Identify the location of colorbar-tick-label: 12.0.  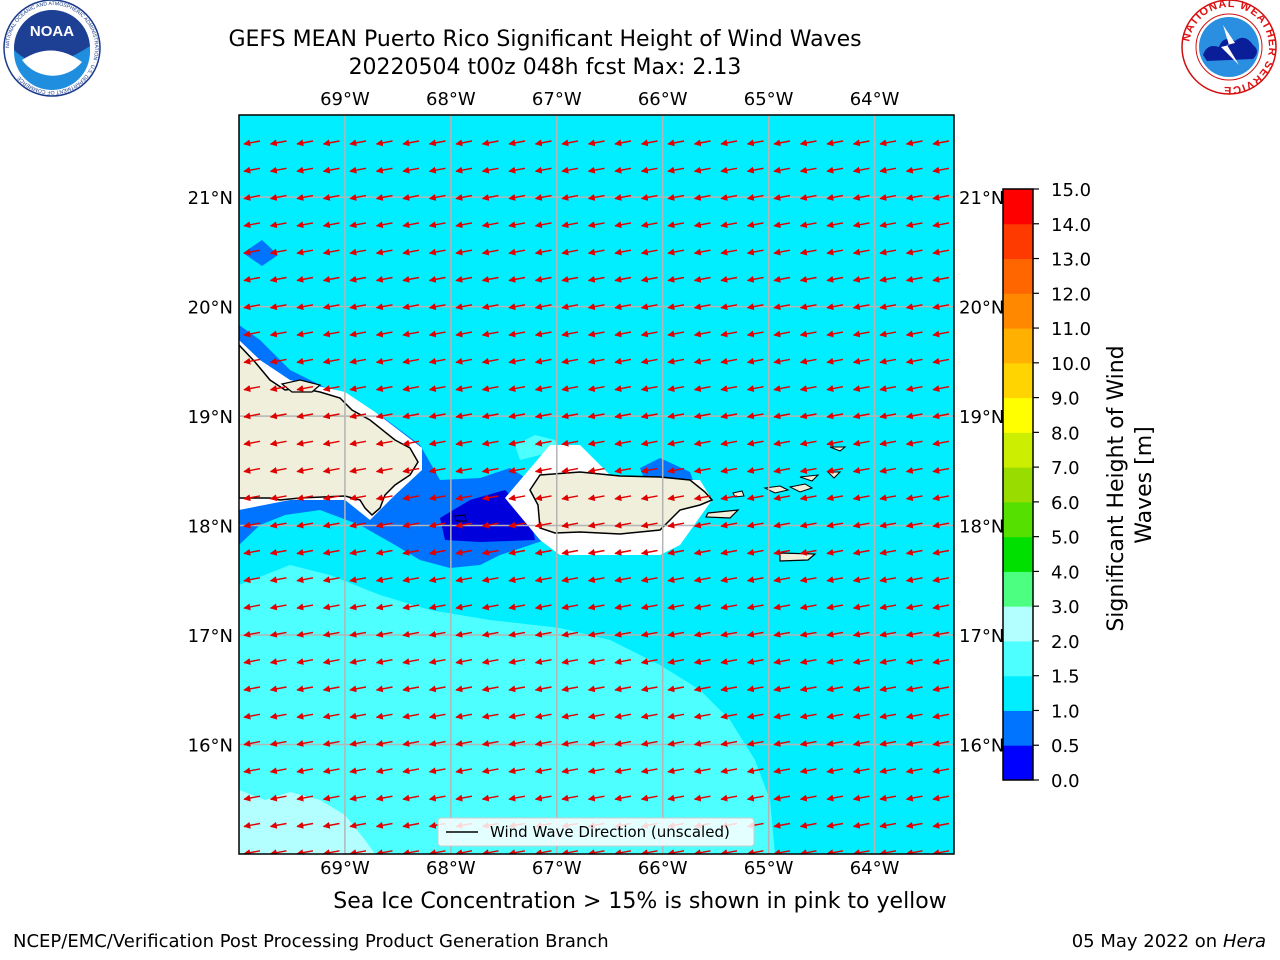
(1071, 294).